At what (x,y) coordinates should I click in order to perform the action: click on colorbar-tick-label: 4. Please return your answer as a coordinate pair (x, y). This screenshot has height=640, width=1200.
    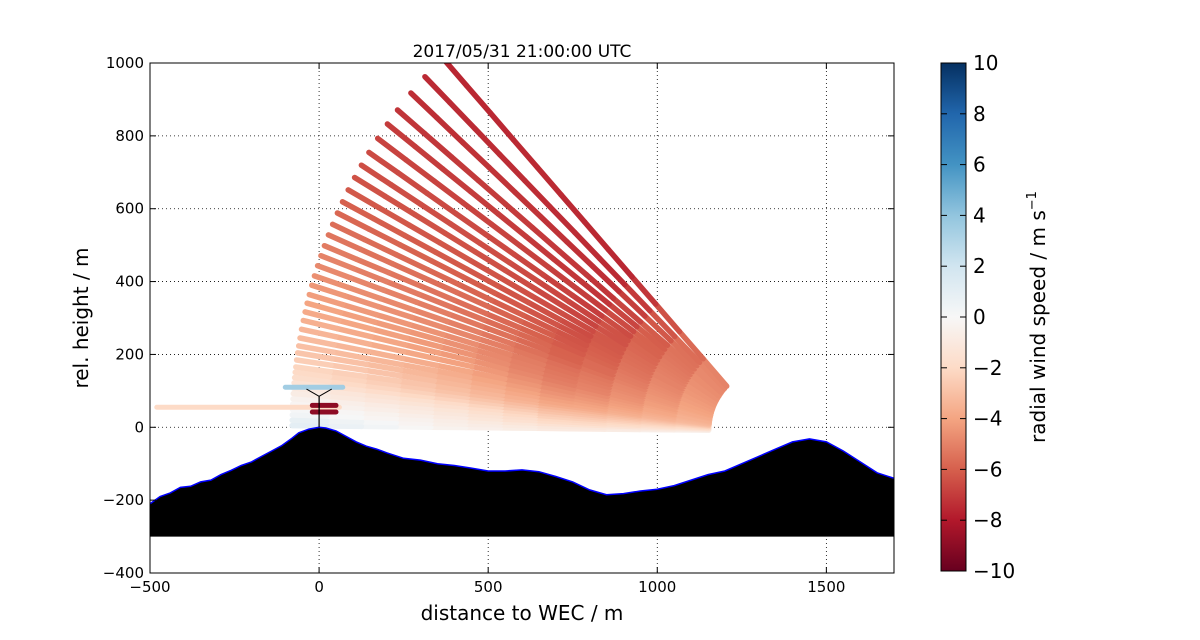
    Looking at the image, I should click on (979, 215).